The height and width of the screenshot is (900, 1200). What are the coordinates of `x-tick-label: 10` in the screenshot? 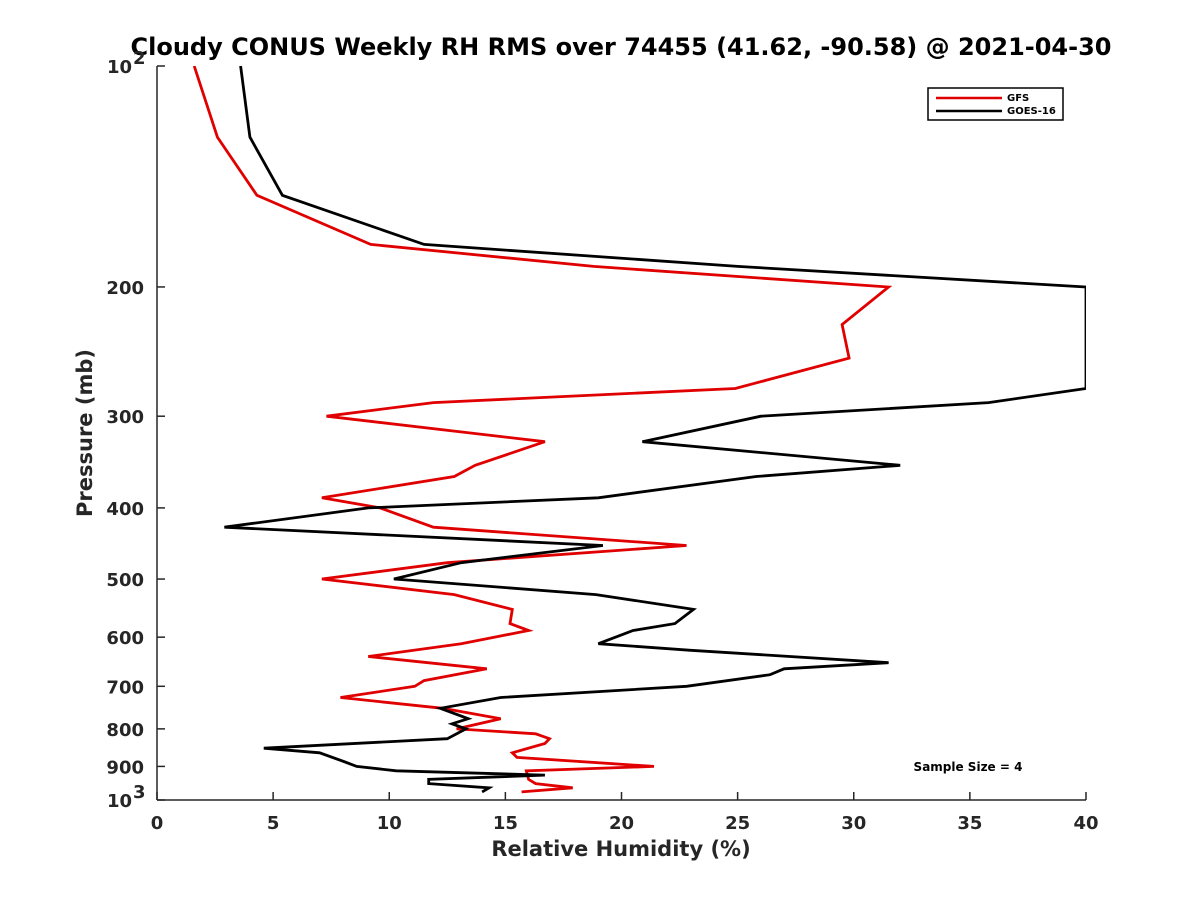 It's located at (389, 823).